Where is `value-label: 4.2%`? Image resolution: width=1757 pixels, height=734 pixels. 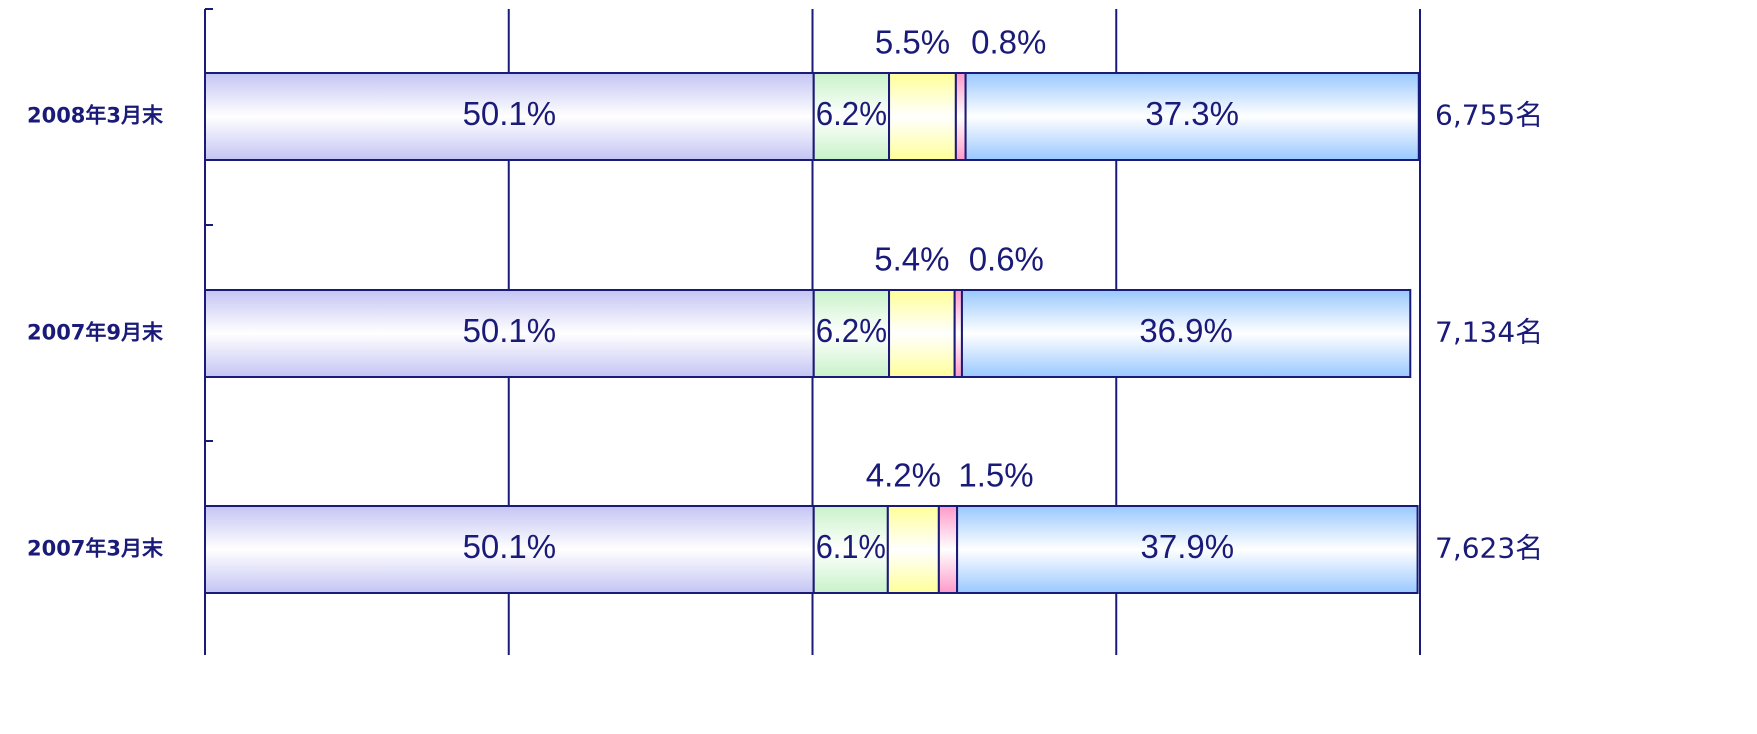
value-label: 4.2% is located at coordinates (903, 475).